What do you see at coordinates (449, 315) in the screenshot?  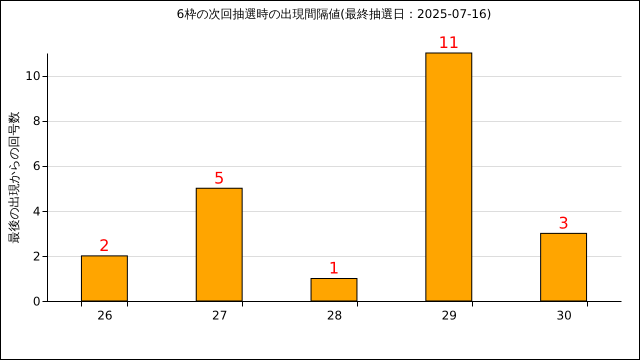 I see `x-tick-label: 29` at bounding box center [449, 315].